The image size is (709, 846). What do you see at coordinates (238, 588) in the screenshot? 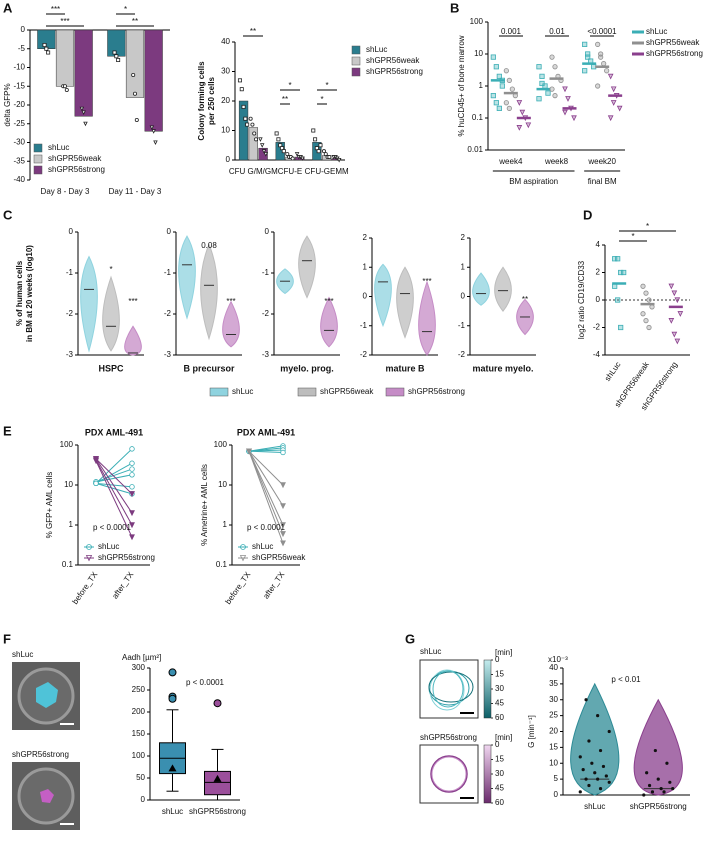
I see `x-tick-label: before_TX` at bounding box center [238, 588].